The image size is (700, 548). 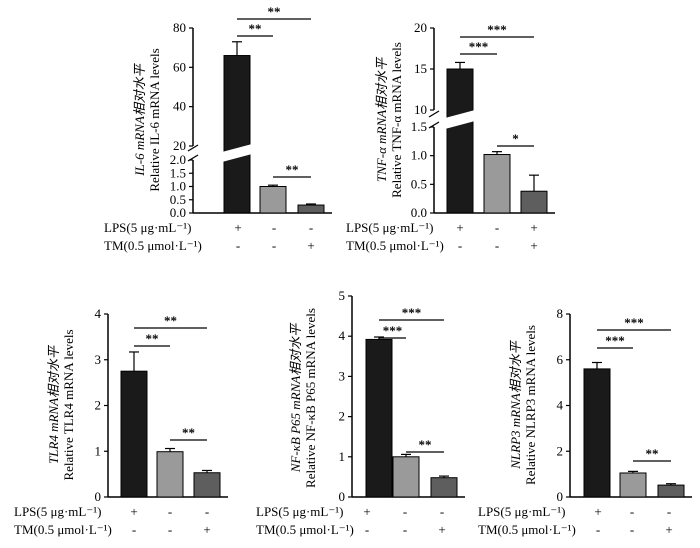 What do you see at coordinates (68, 404) in the screenshot?
I see `y-axis-label-en: Relative TLR4 mRNA levels` at bounding box center [68, 404].